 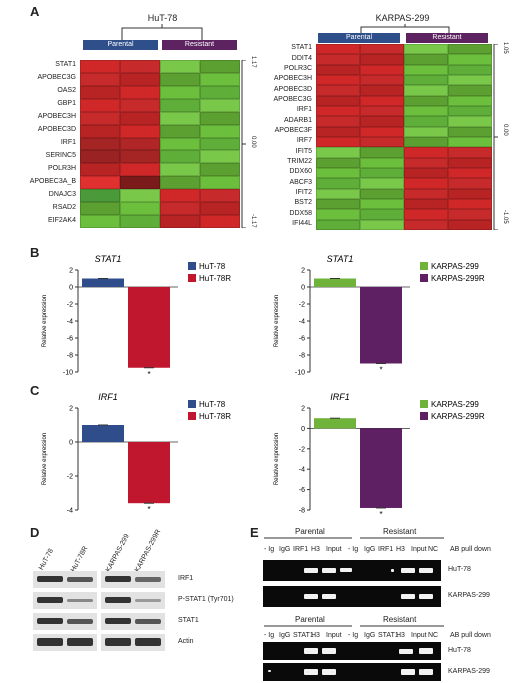 I want to click on legend-label: KARPAS-299R, so click(x=458, y=416).